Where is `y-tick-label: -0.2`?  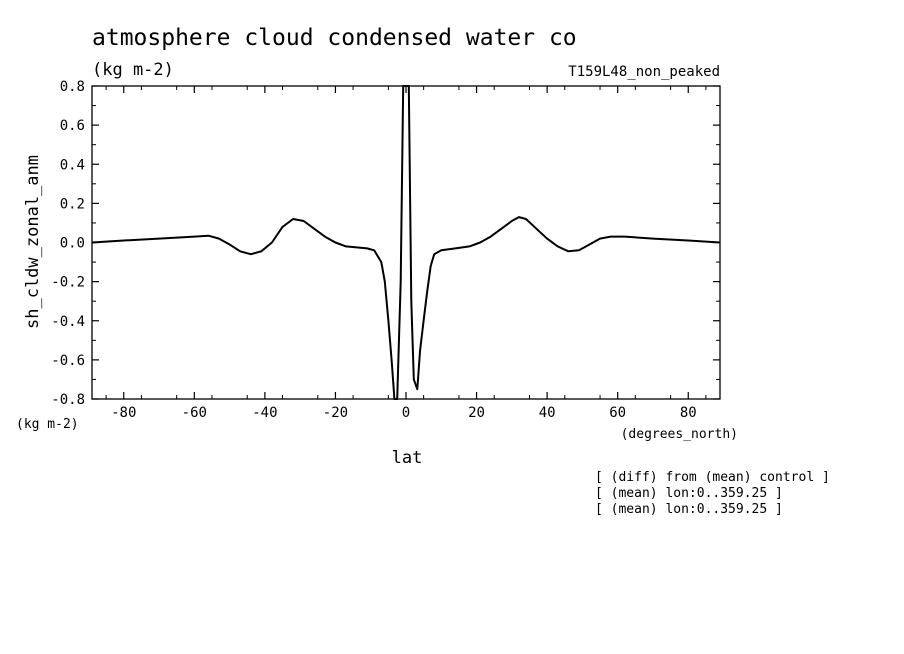
y-tick-label: -0.2 is located at coordinates (68, 283).